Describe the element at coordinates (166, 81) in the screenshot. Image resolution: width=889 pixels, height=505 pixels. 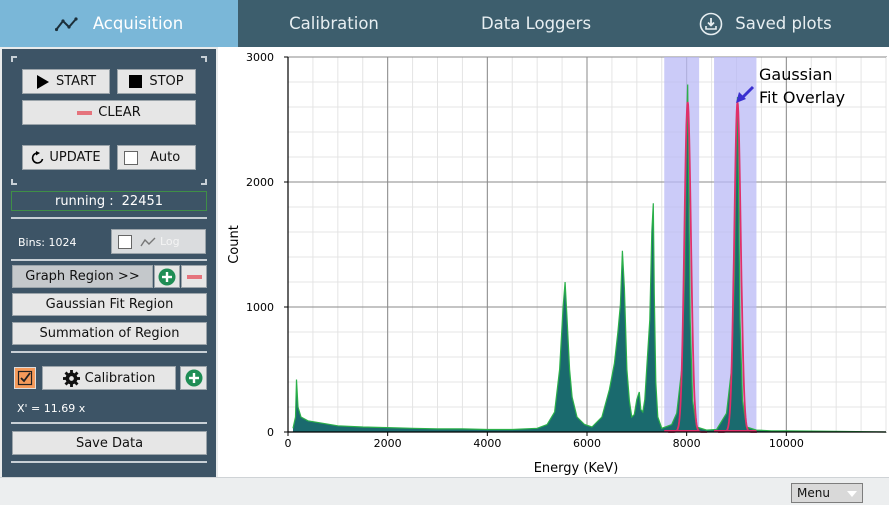
I see `stop-label: STOP` at that location.